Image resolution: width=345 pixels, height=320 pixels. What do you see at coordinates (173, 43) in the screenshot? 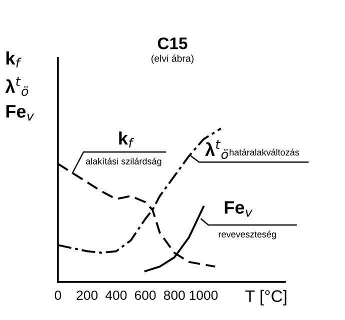
I see `chart-title: C15` at bounding box center [173, 43].